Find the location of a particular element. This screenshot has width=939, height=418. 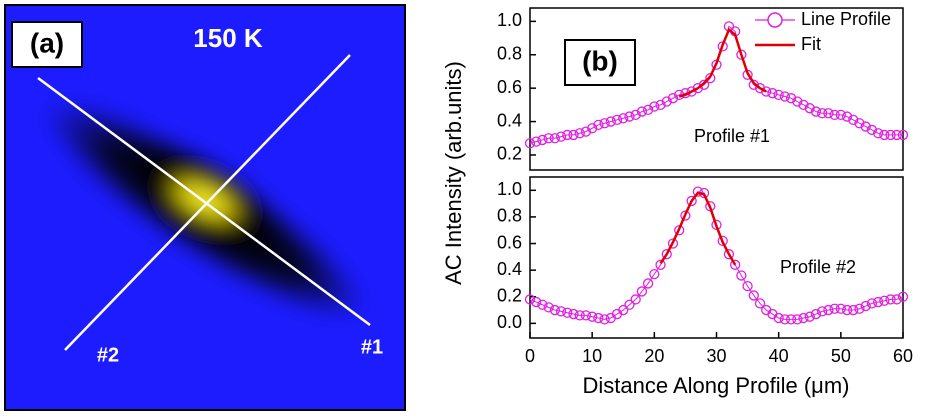

x-tick-label: 0 is located at coordinates (530, 356).